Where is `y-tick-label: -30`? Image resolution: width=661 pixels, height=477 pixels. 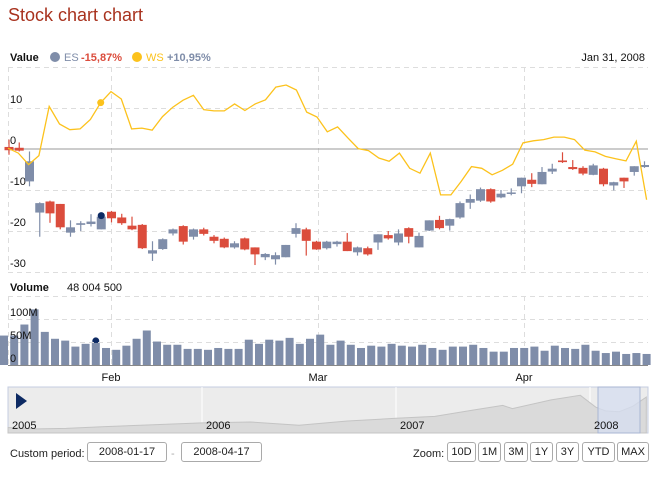 y-tick-label: -30 is located at coordinates (18, 264).